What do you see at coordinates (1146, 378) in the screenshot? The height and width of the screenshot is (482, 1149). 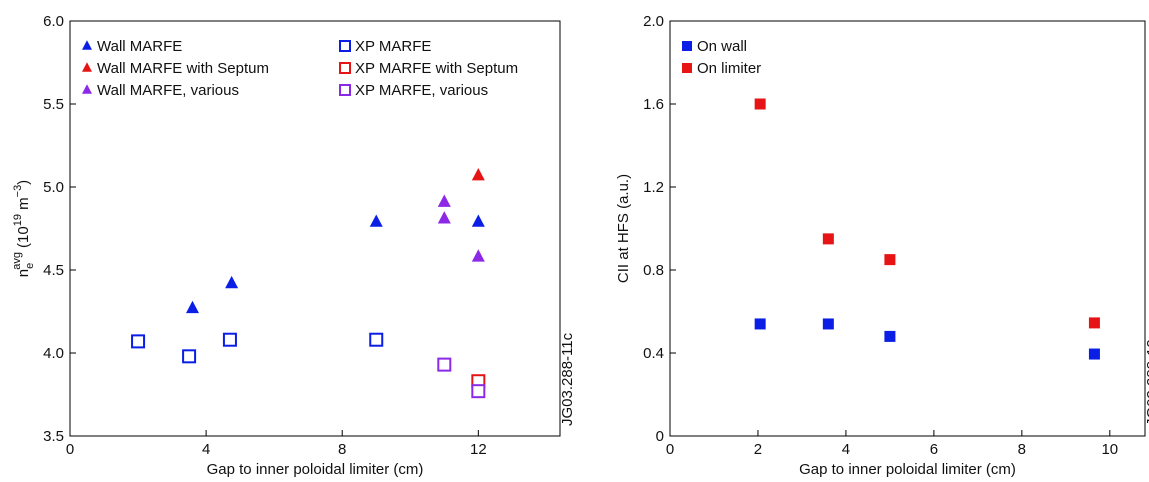 I see `side-label: JG03.288-12c` at bounding box center [1146, 378].